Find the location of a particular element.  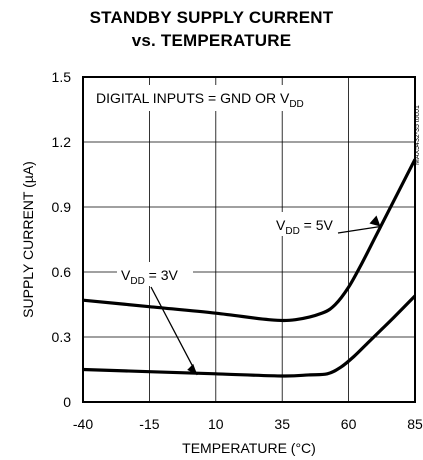

y-tick-labels: 0 0.3 0.6 0.9 1.2 1.5 is located at coordinates (62, 239).